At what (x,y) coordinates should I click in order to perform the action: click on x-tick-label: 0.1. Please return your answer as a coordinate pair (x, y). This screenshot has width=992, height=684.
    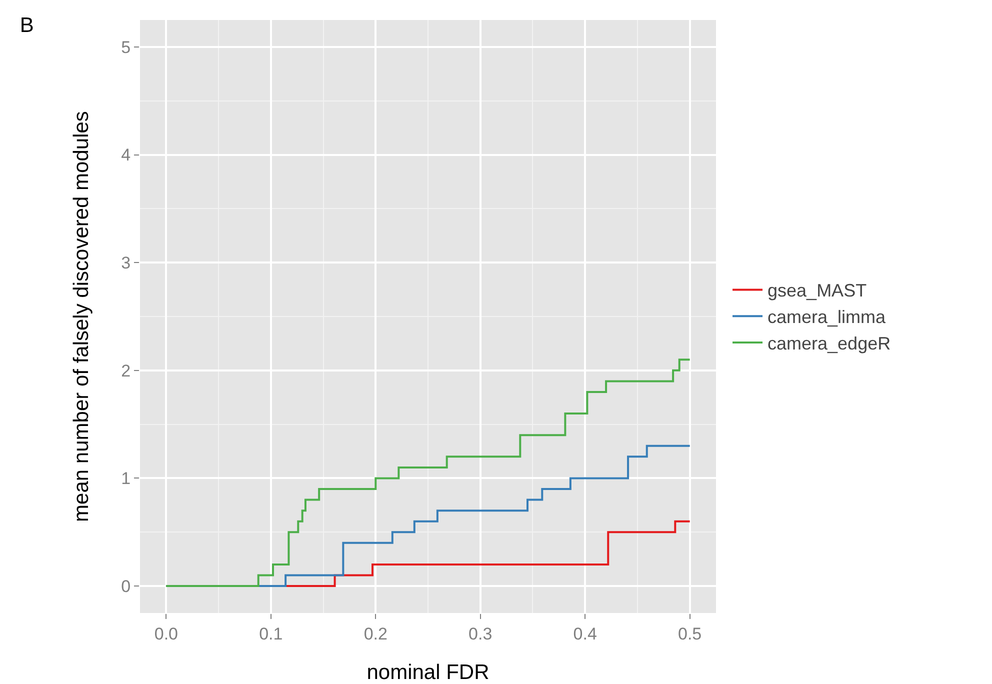
    Looking at the image, I should click on (271, 634).